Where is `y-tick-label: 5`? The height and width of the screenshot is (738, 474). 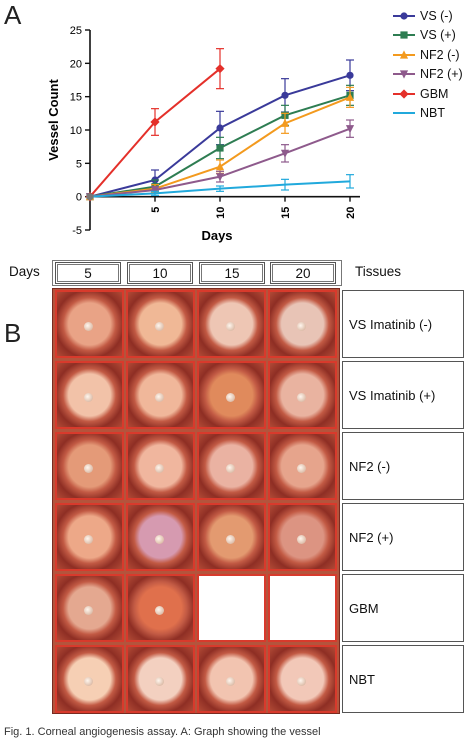 y-tick-label: 5 is located at coordinates (79, 164).